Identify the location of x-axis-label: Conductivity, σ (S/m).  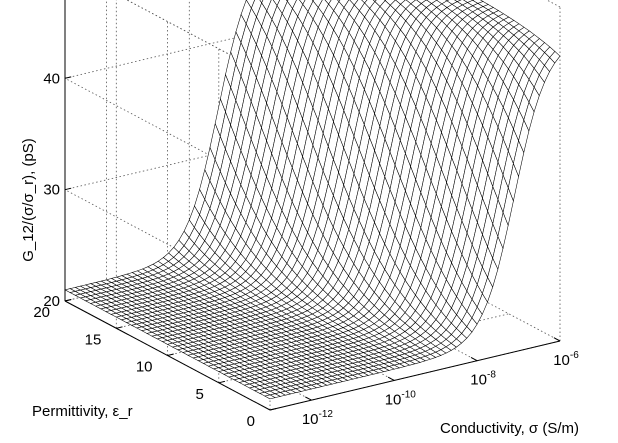
(509, 428).